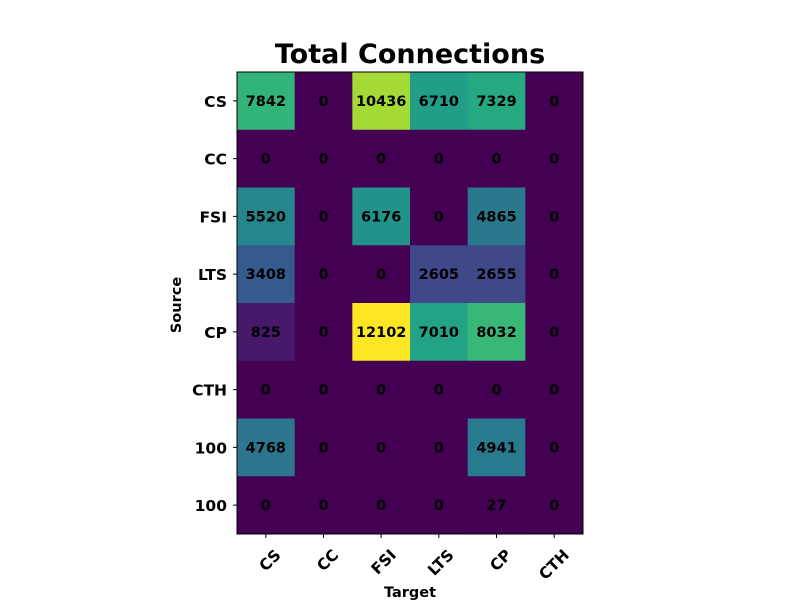 The width and height of the screenshot is (800, 600). I want to click on x-axis-label: Target, so click(410, 592).